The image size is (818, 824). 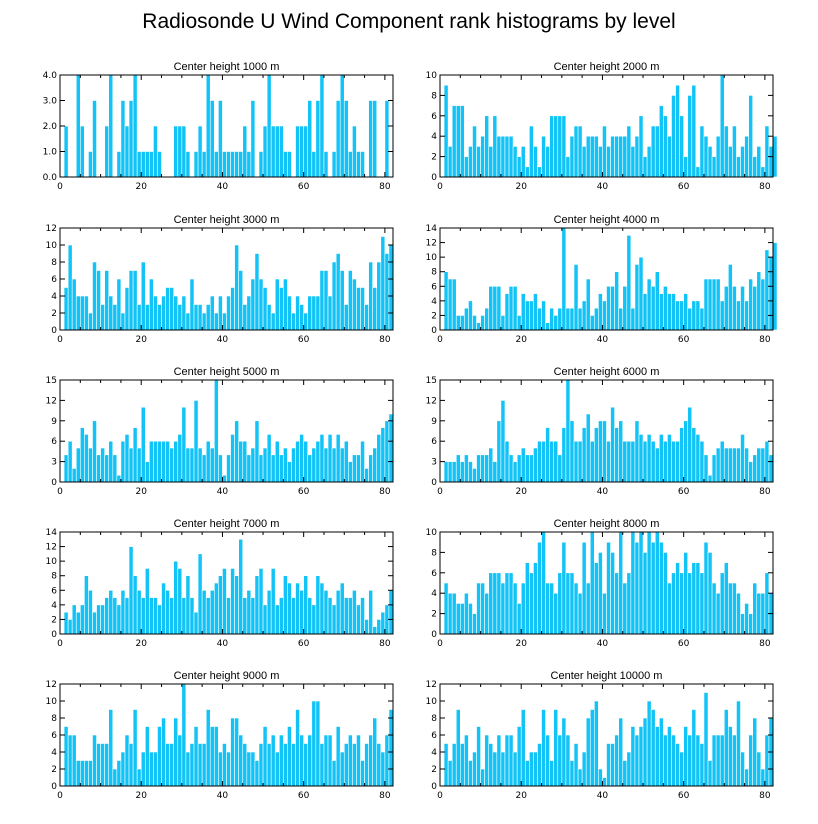 What do you see at coordinates (603, 187) in the screenshot?
I see `x-tick-label: 40` at bounding box center [603, 187].